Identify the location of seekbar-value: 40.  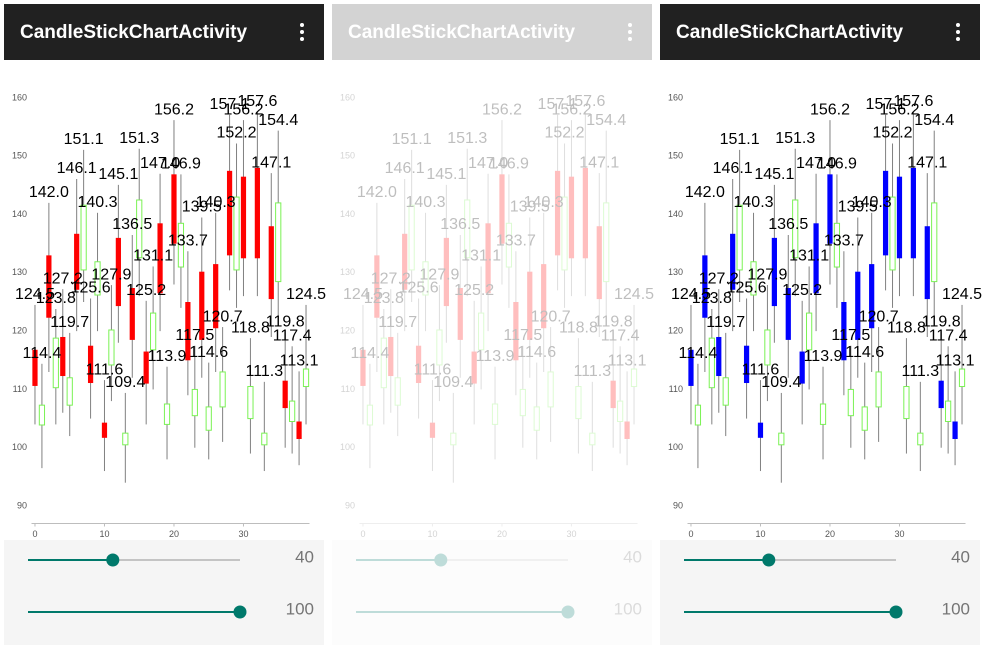
(632, 556).